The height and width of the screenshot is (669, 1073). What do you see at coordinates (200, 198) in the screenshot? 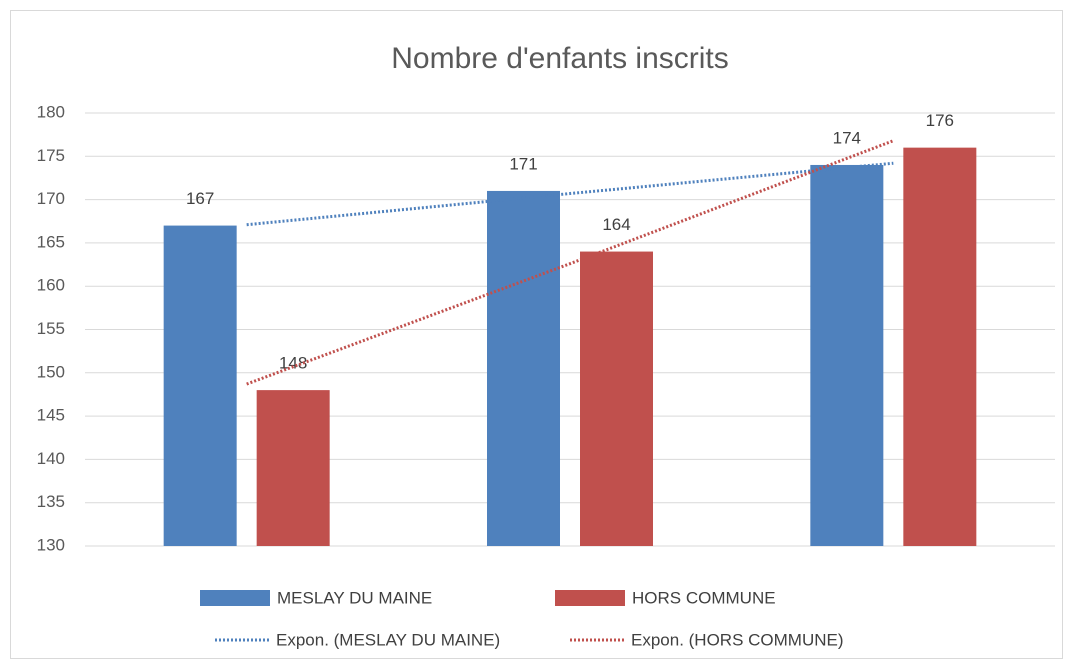
I see `data-label: 167` at bounding box center [200, 198].